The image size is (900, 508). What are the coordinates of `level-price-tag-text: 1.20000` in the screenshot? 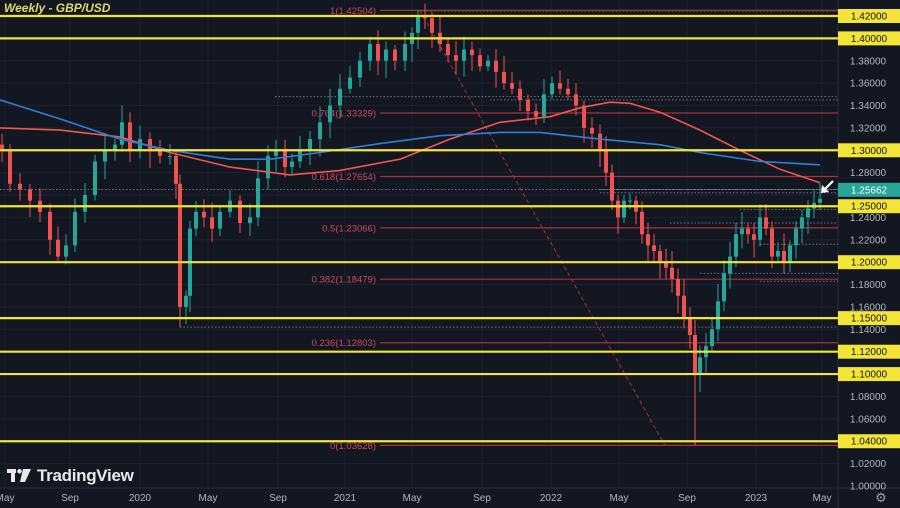 It's located at (869, 263).